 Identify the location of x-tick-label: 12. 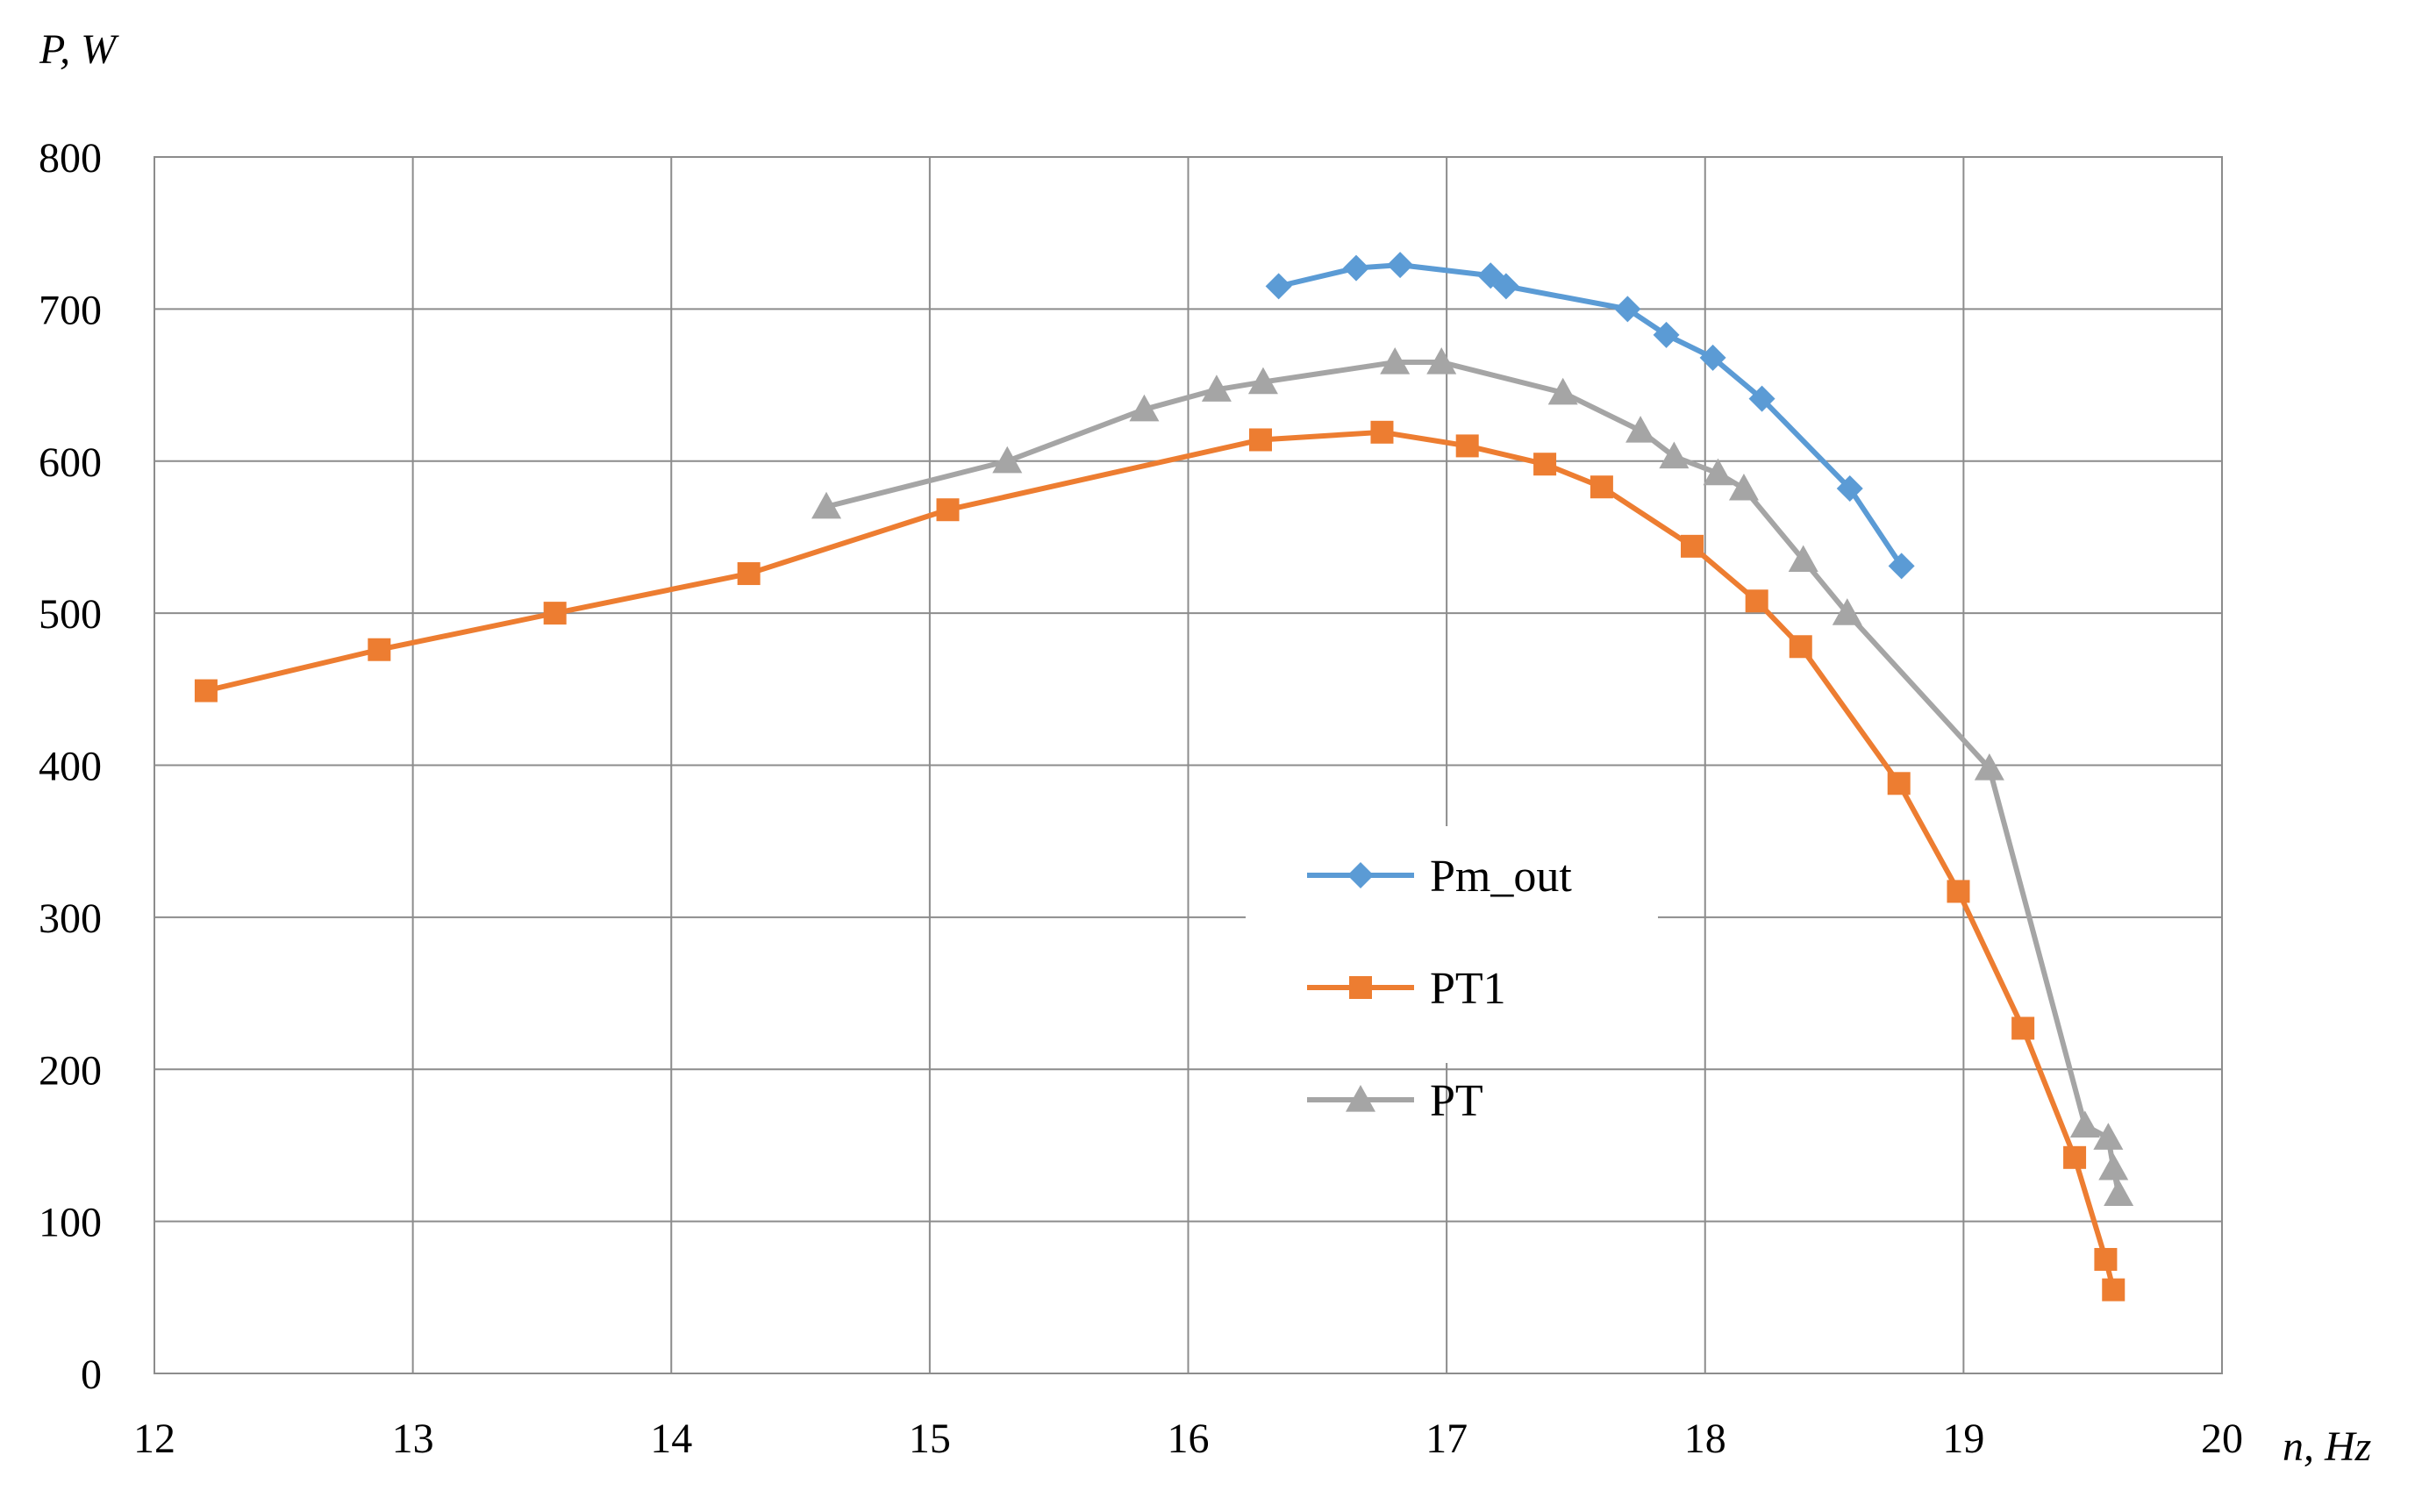
(154, 1439).